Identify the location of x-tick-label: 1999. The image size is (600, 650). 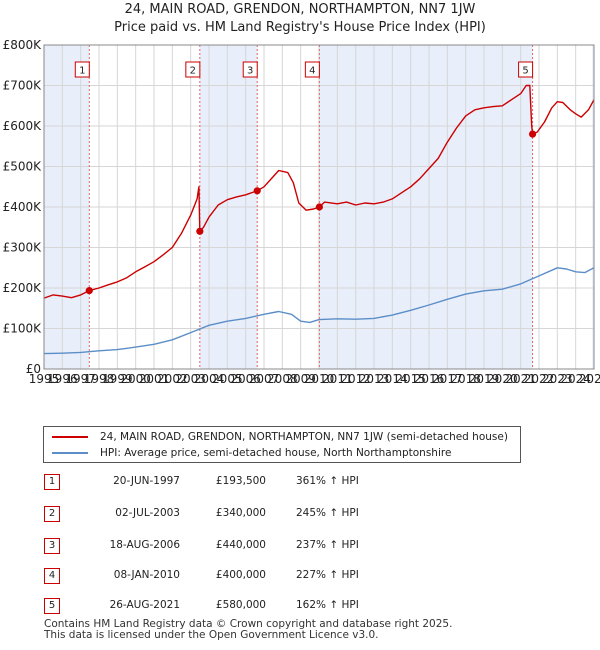
(117, 379).